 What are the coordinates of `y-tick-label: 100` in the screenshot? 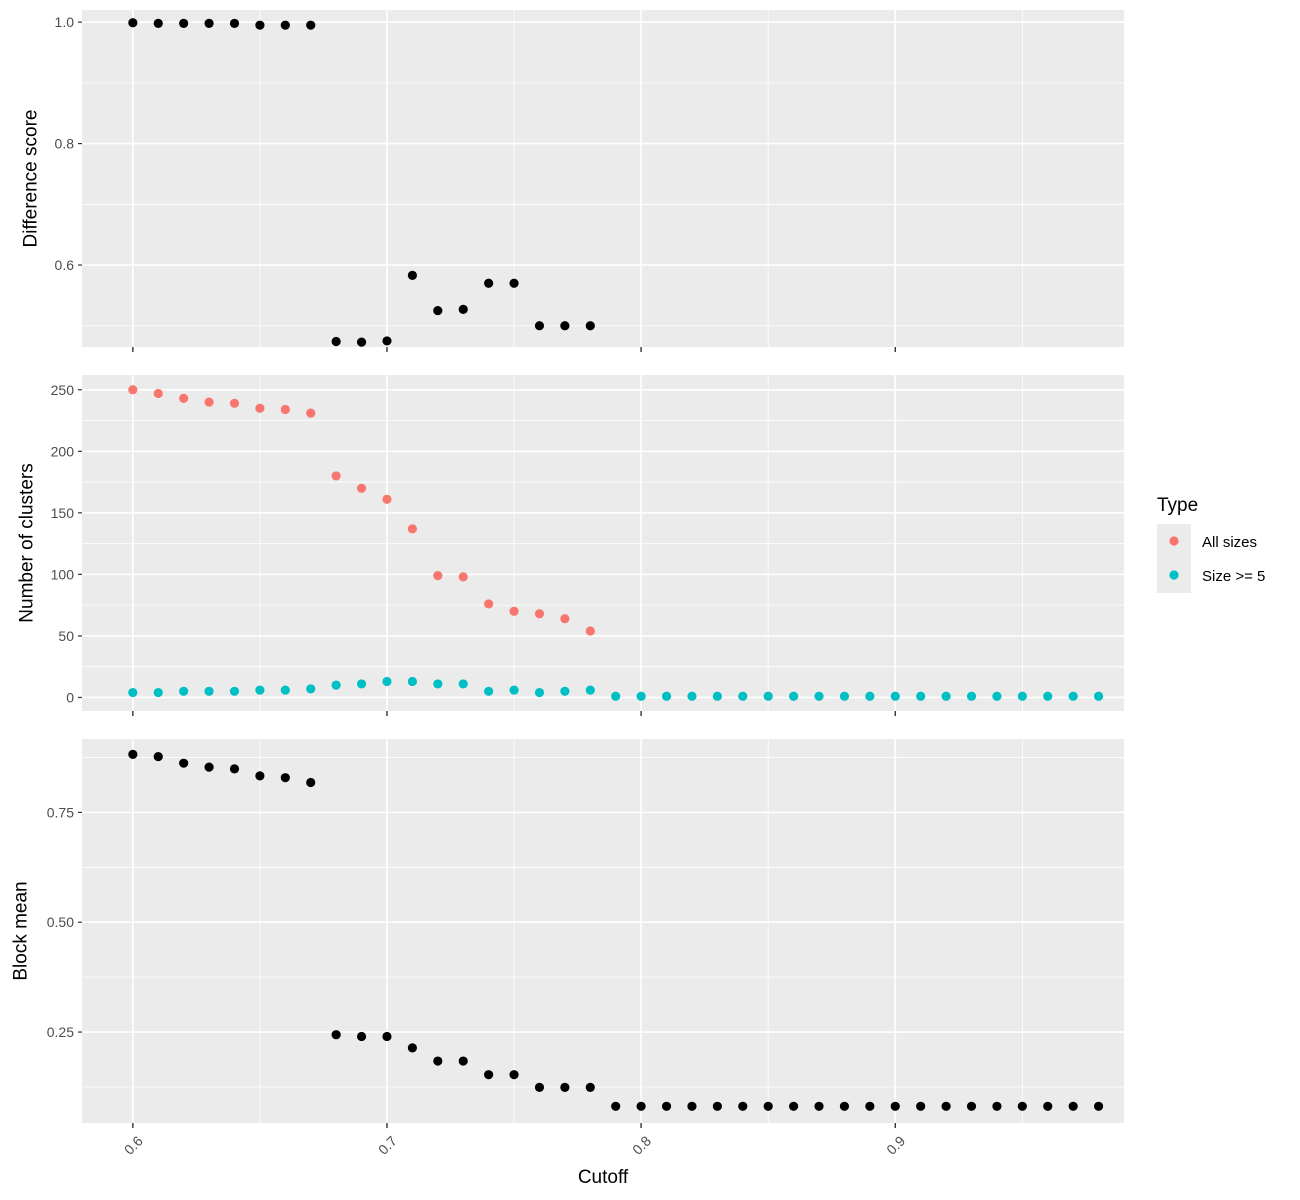 It's located at (63, 574).